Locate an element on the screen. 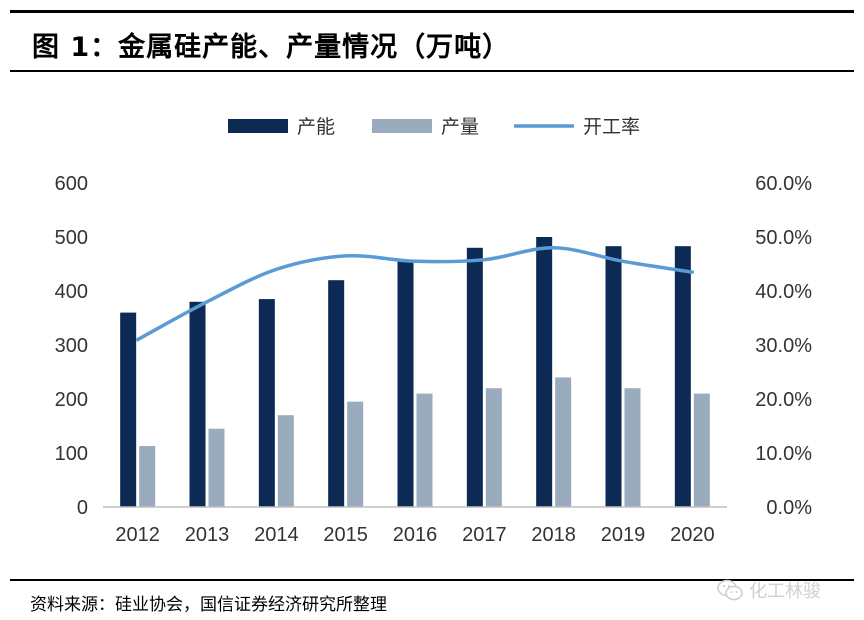  y-right-tick-label: 60.0% is located at coordinates (783, 184).